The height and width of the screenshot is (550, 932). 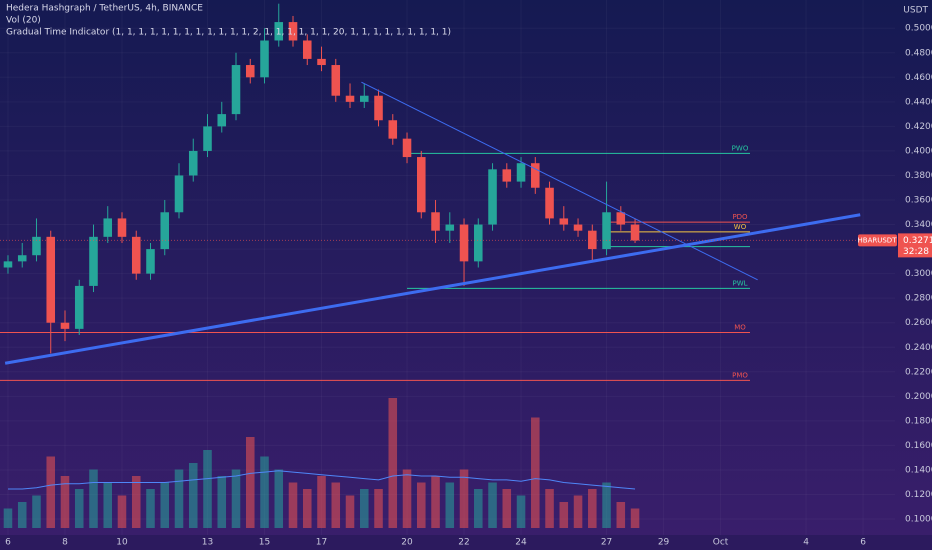 I want to click on last-price-label: 0.3271, so click(x=917, y=241).